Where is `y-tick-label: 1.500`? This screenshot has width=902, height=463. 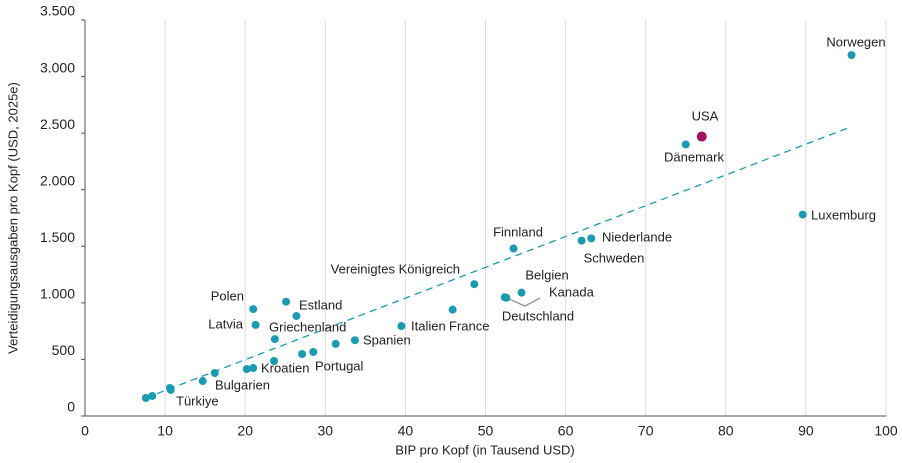
y-tick-label: 1.500 is located at coordinates (57, 237).